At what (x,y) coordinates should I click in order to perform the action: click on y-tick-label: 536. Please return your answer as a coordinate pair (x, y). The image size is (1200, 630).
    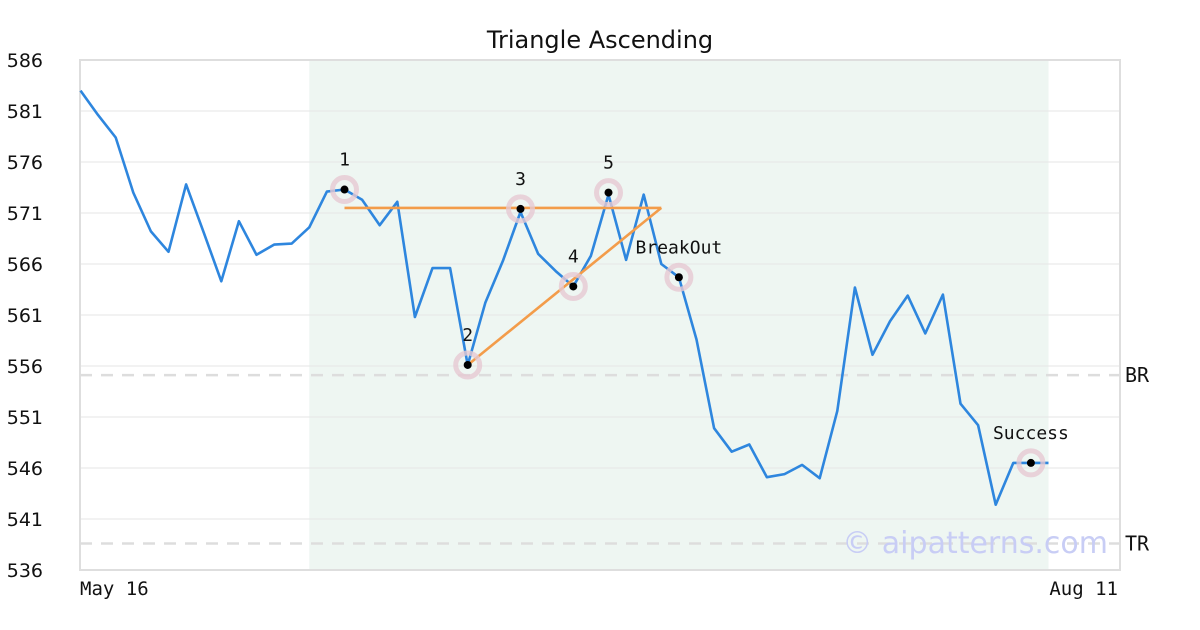
    Looking at the image, I should click on (25, 571).